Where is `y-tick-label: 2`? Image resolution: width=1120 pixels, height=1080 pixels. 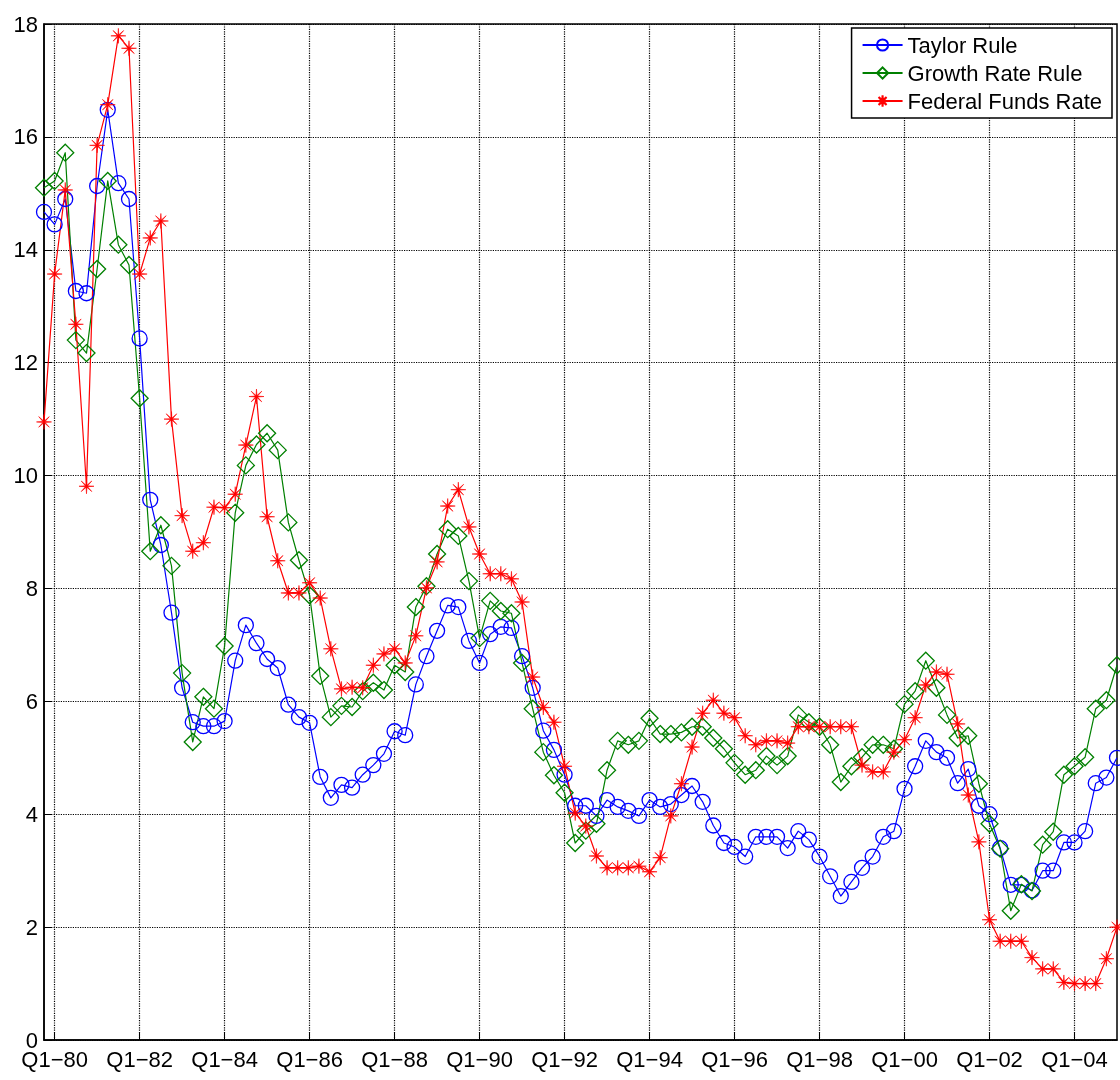 y-tick-label: 2 is located at coordinates (31, 927).